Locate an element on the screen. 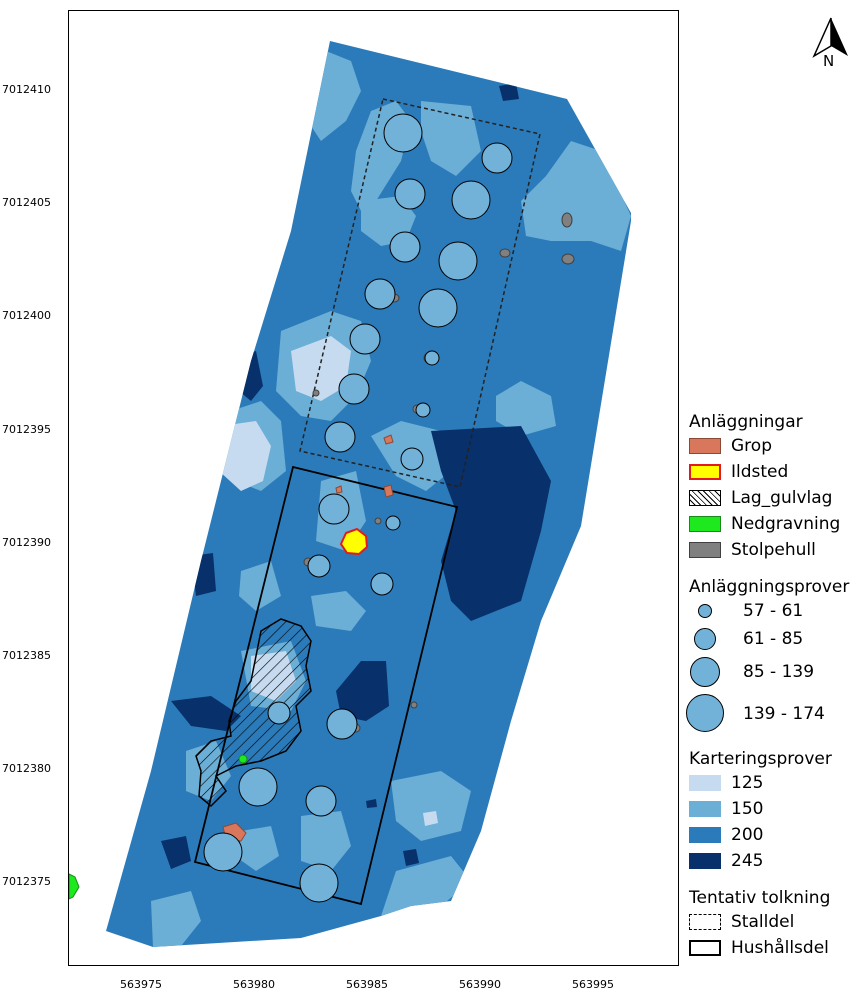 Image resolution: width=863 pixels, height=996 pixels. legend-interpretation-title: Tentativ tolkning is located at coordinates (760, 898).